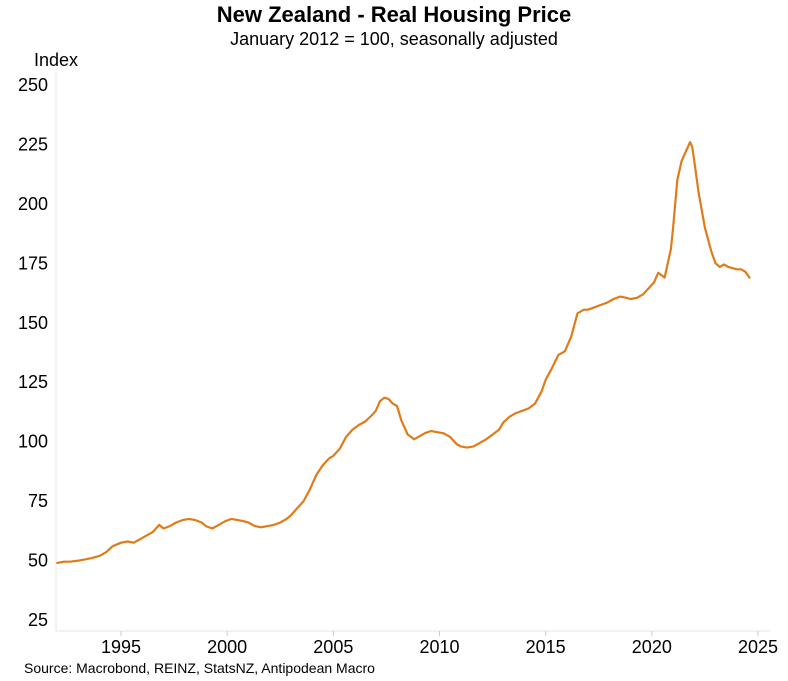 The height and width of the screenshot is (681, 788). What do you see at coordinates (33, 263) in the screenshot?
I see `y-tick-label: 175` at bounding box center [33, 263].